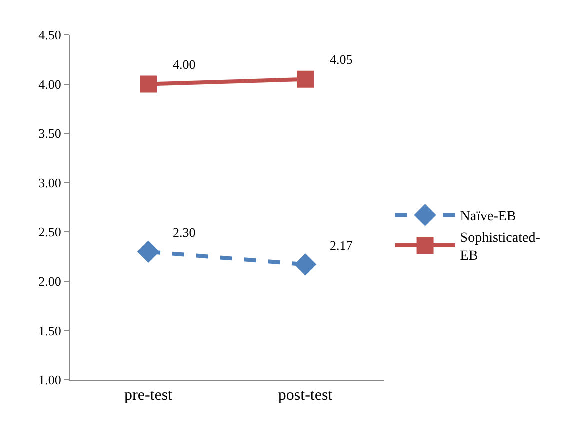 The width and height of the screenshot is (584, 434). What do you see at coordinates (500, 247) in the screenshot?
I see `legend-label: Sophisticated-EB` at bounding box center [500, 247].